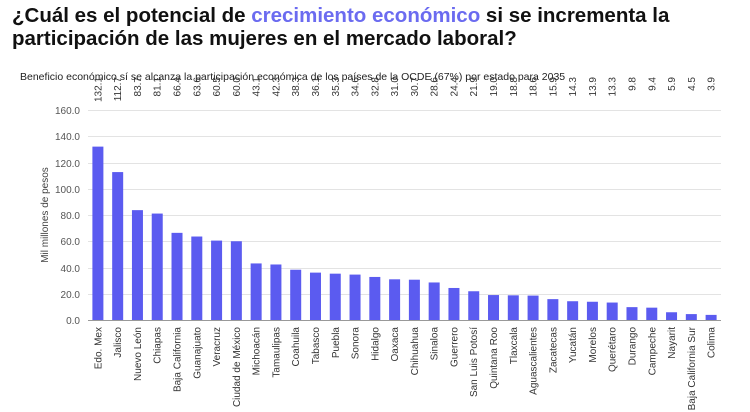  I want to click on y-tick-label: 100.0, so click(67, 190).